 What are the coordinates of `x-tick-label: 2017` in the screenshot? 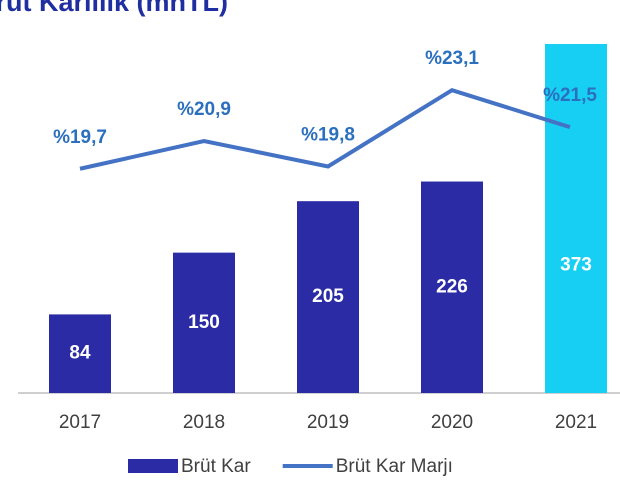 It's located at (80, 422).